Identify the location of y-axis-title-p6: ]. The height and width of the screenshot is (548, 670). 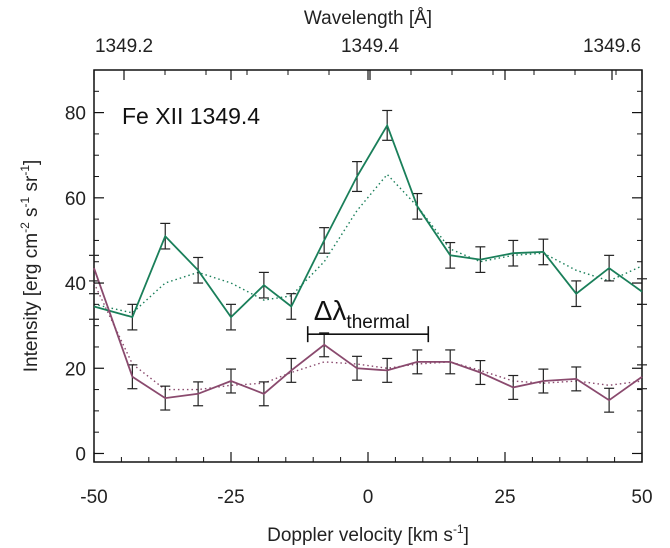
(31, 162).